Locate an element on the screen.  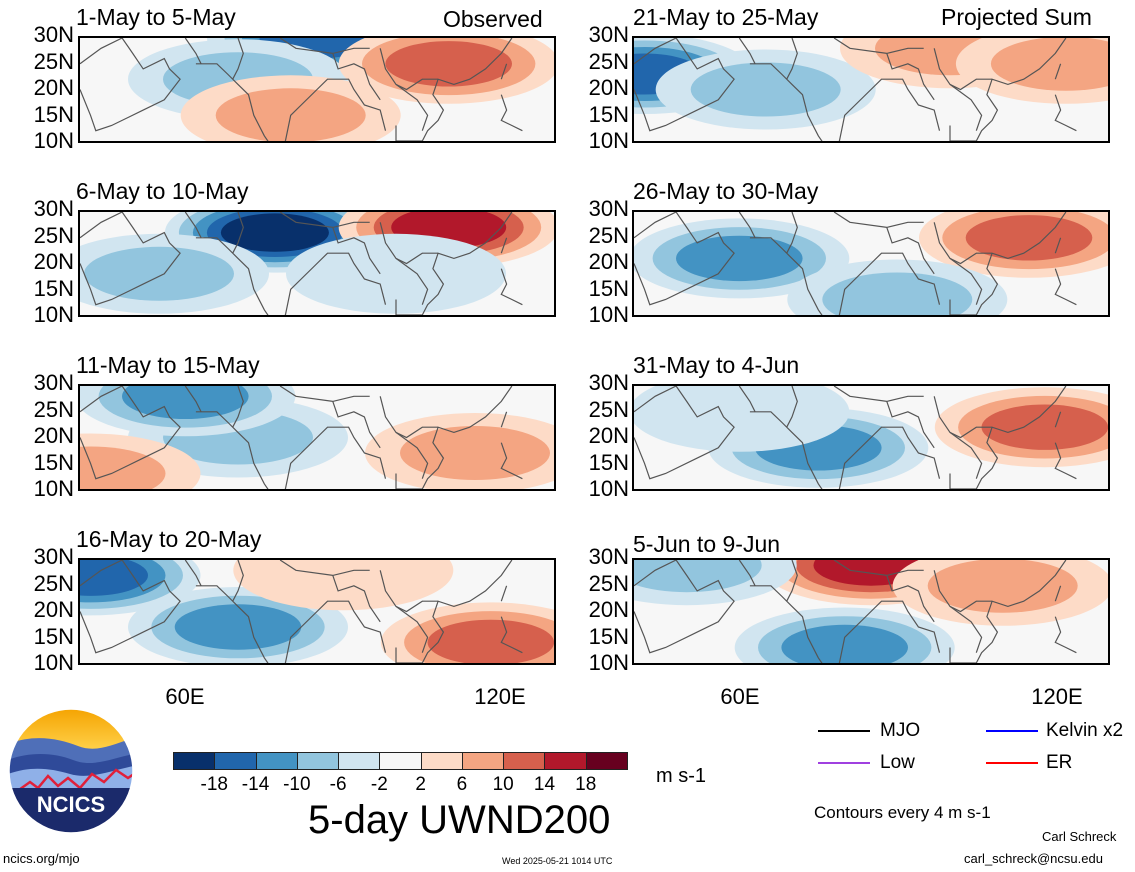
colorbar-label: -10 is located at coordinates (297, 784).